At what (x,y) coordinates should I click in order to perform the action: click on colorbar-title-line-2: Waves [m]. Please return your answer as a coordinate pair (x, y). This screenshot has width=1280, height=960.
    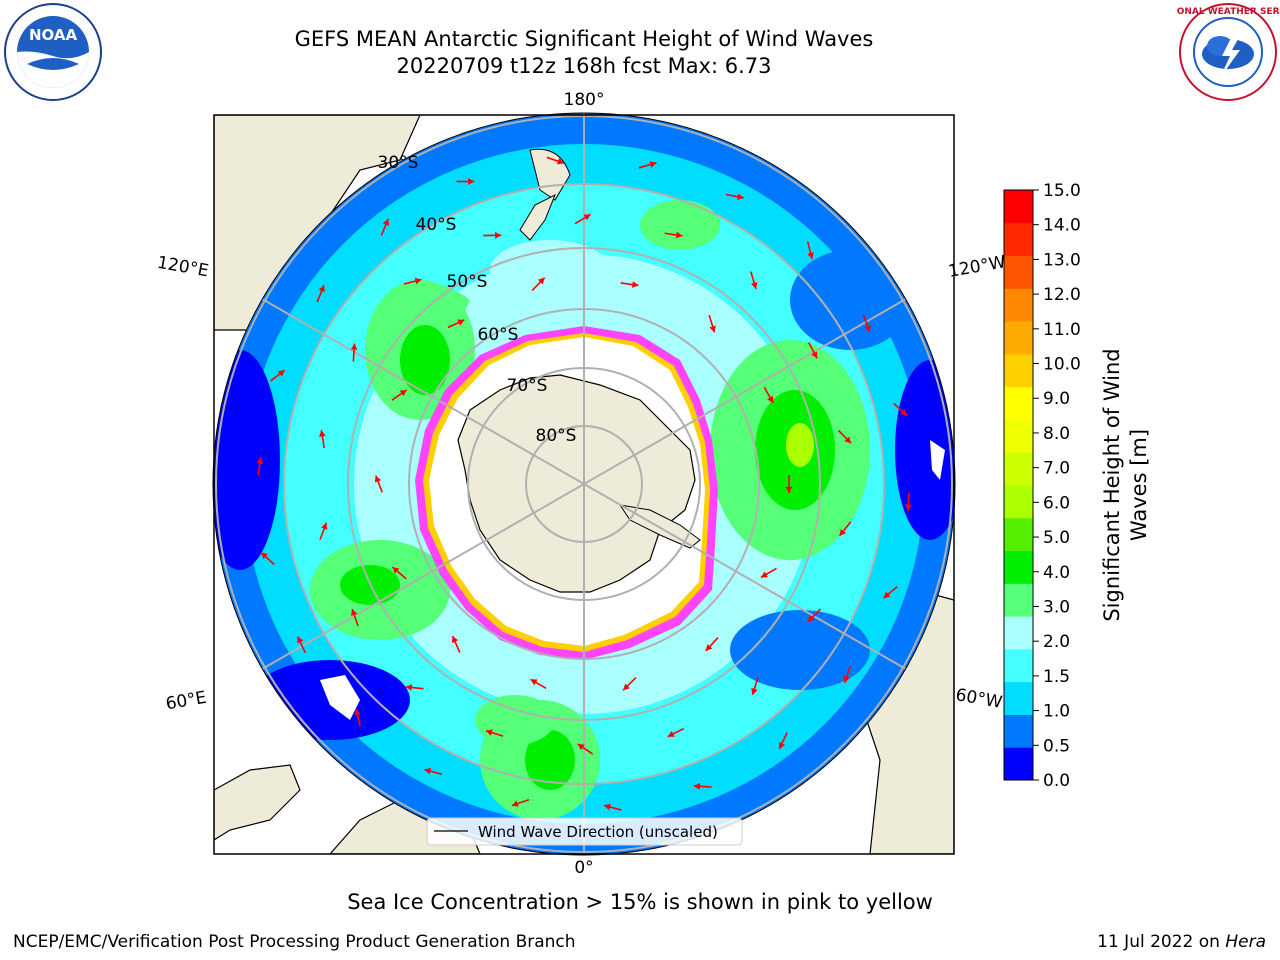
    Looking at the image, I should click on (1139, 485).